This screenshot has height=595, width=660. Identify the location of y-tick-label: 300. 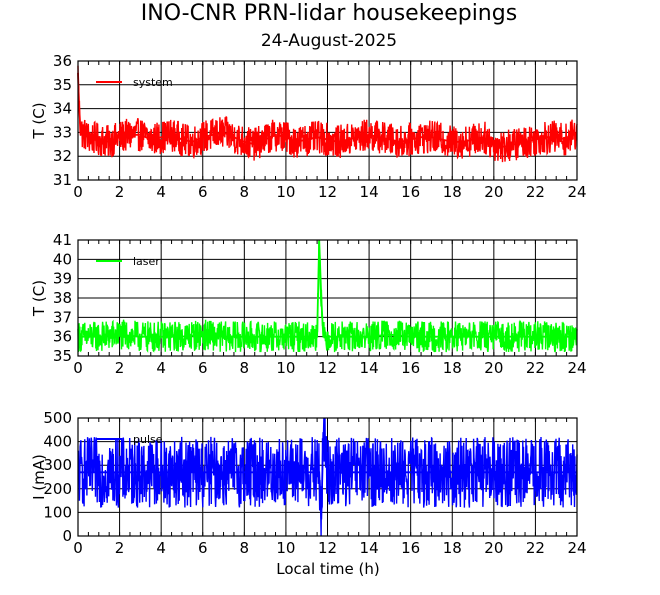
(57, 465).